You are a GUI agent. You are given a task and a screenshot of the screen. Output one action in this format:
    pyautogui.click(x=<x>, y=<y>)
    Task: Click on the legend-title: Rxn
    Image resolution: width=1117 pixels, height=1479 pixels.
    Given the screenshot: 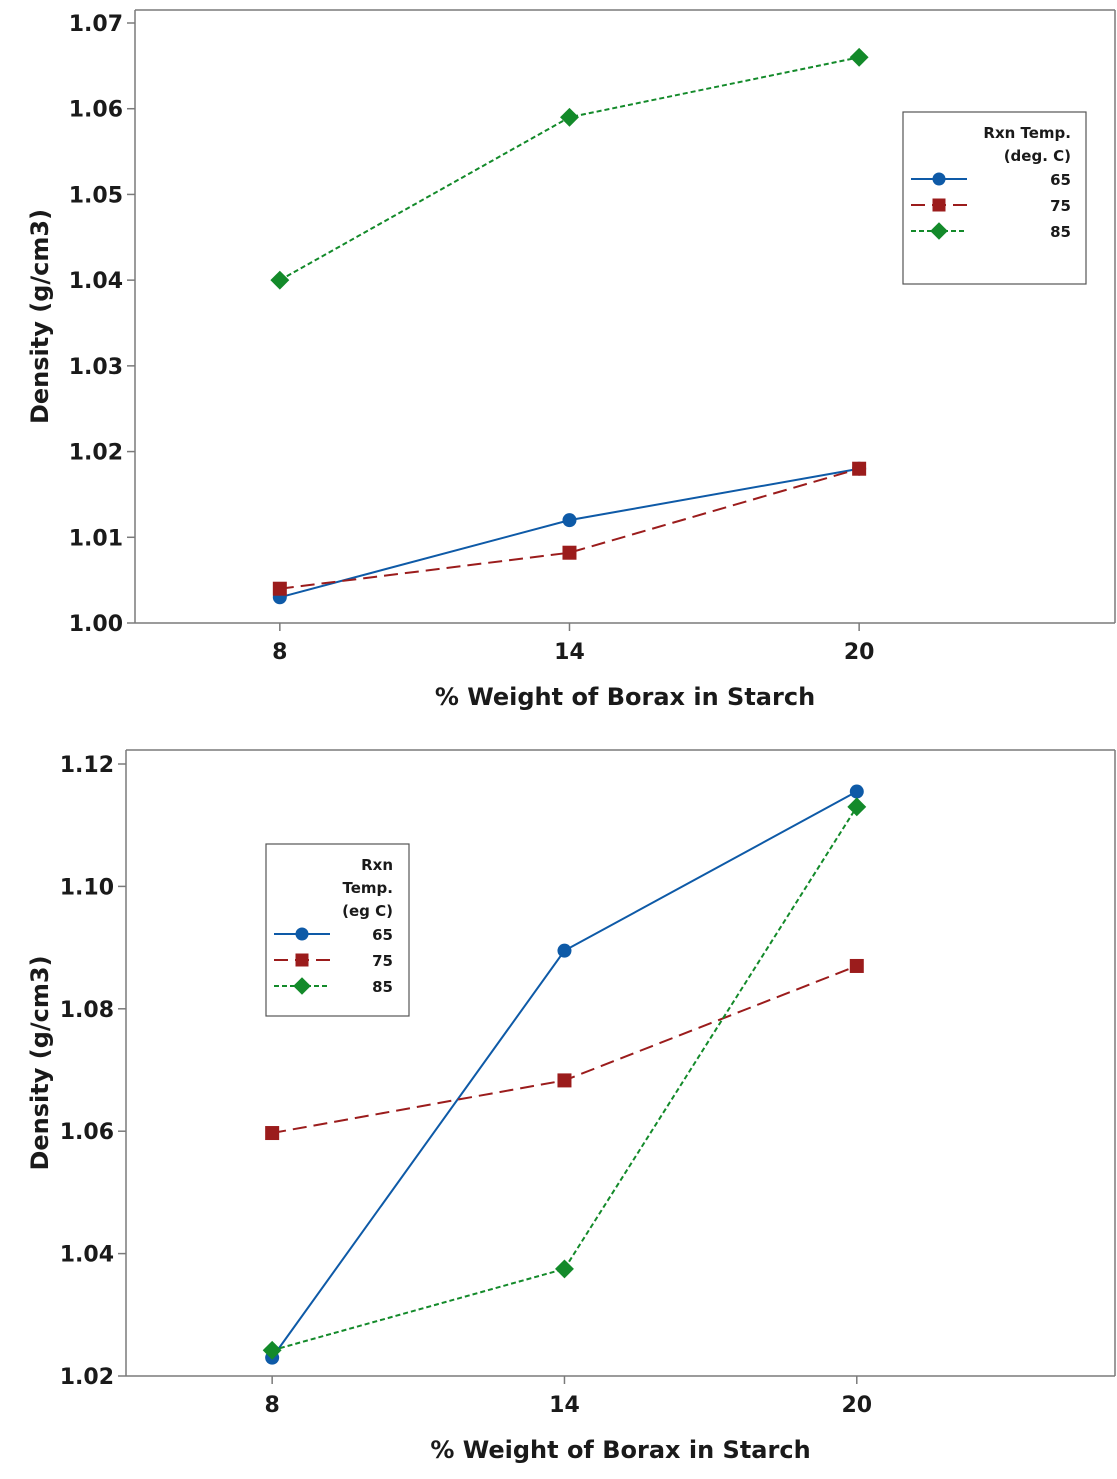 What is the action you would take?
    pyautogui.click(x=377, y=865)
    